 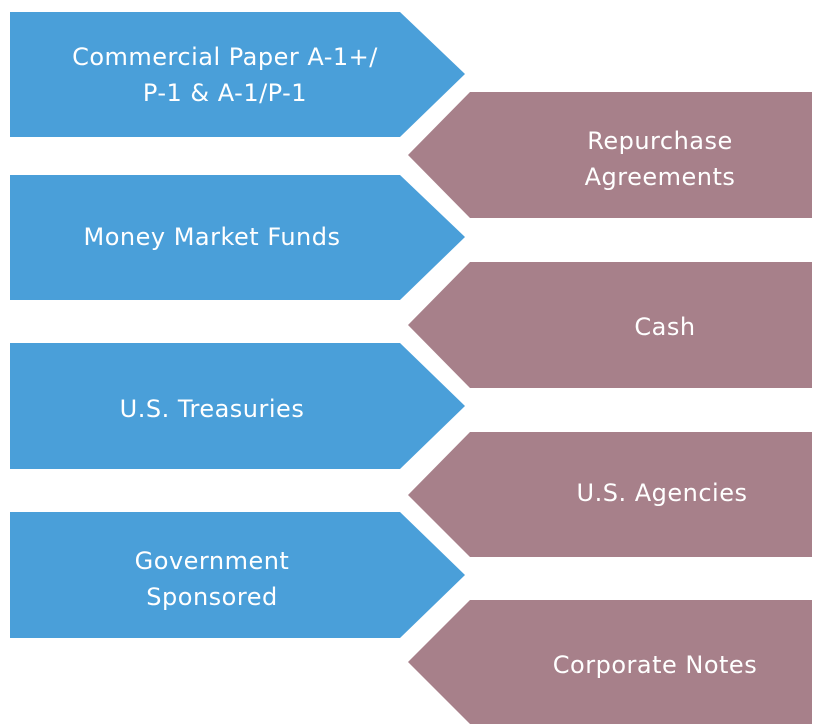 I want to click on item-label: Corporate Notes, so click(x=655, y=665).